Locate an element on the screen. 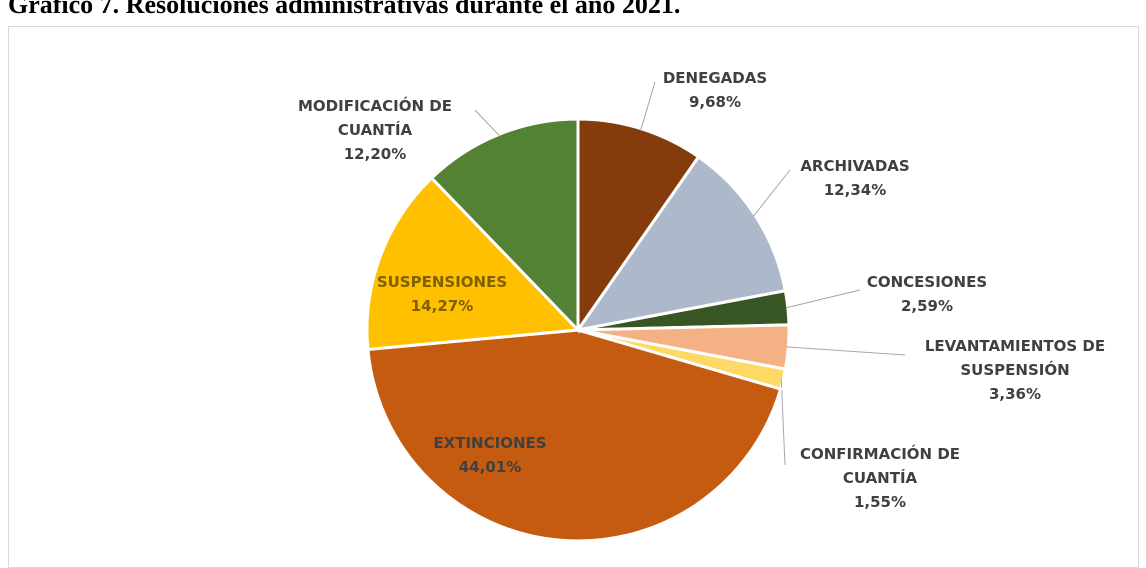 Image resolution: width=1146 pixels, height=568 pixels. value-label: 1,55% is located at coordinates (880, 502).